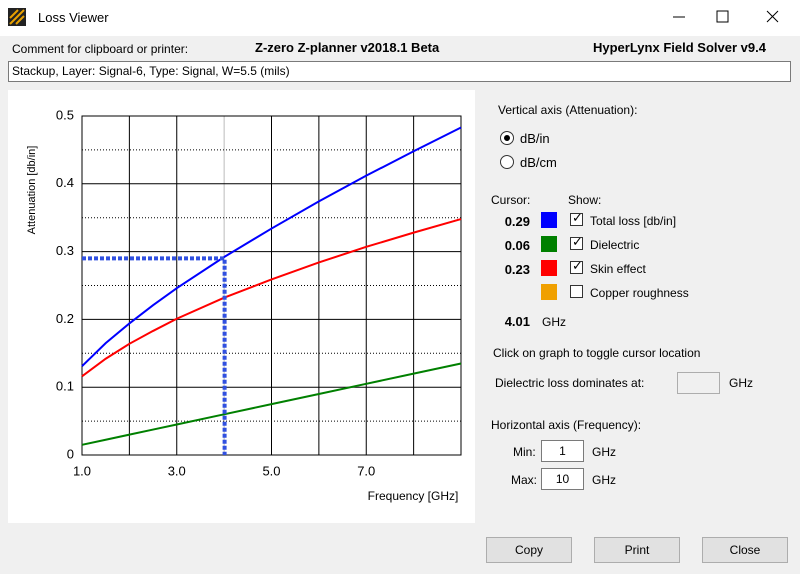  What do you see at coordinates (517, 221) in the screenshot?
I see `cursor-value: 0.29` at bounding box center [517, 221].